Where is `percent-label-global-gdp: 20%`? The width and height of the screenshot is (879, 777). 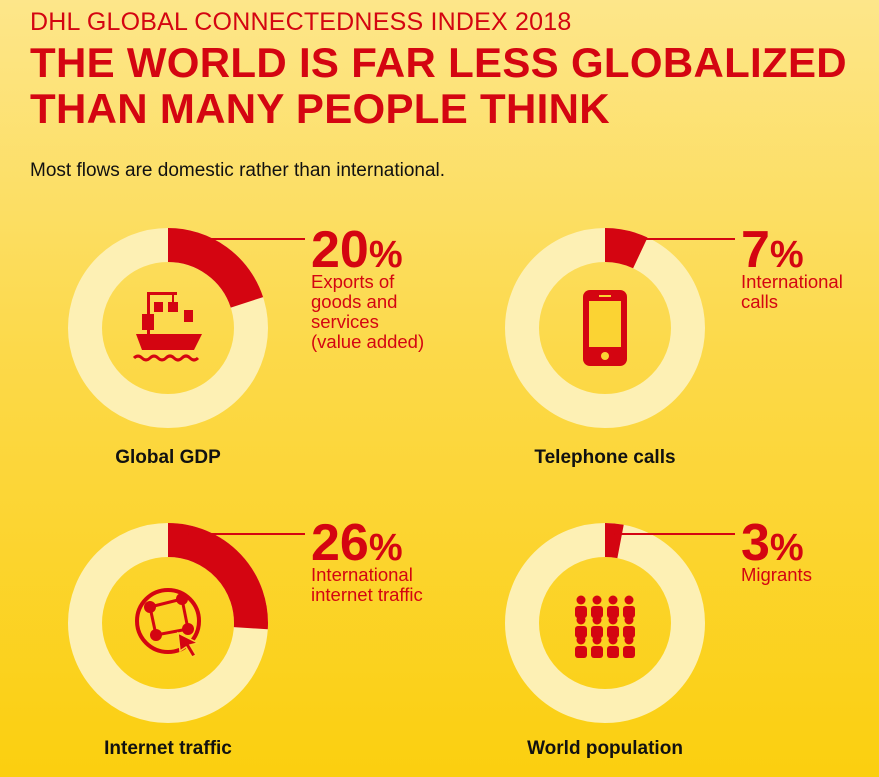
percent-label-global-gdp: 20% is located at coordinates (357, 250).